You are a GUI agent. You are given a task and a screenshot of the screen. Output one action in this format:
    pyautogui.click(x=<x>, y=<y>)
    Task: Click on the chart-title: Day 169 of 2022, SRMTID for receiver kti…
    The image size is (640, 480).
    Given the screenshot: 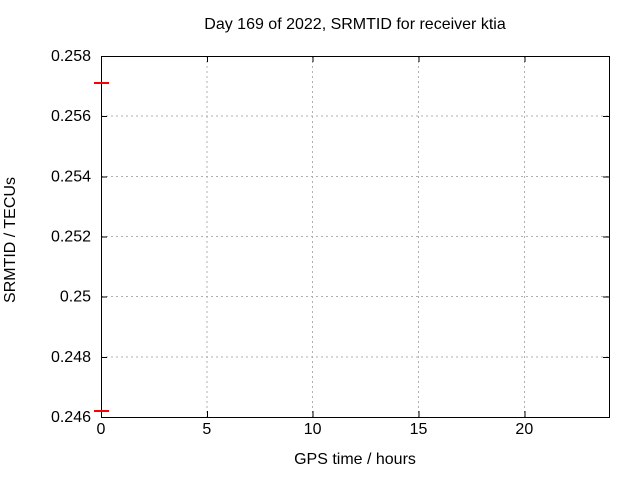 What is the action you would take?
    pyautogui.click(x=355, y=24)
    